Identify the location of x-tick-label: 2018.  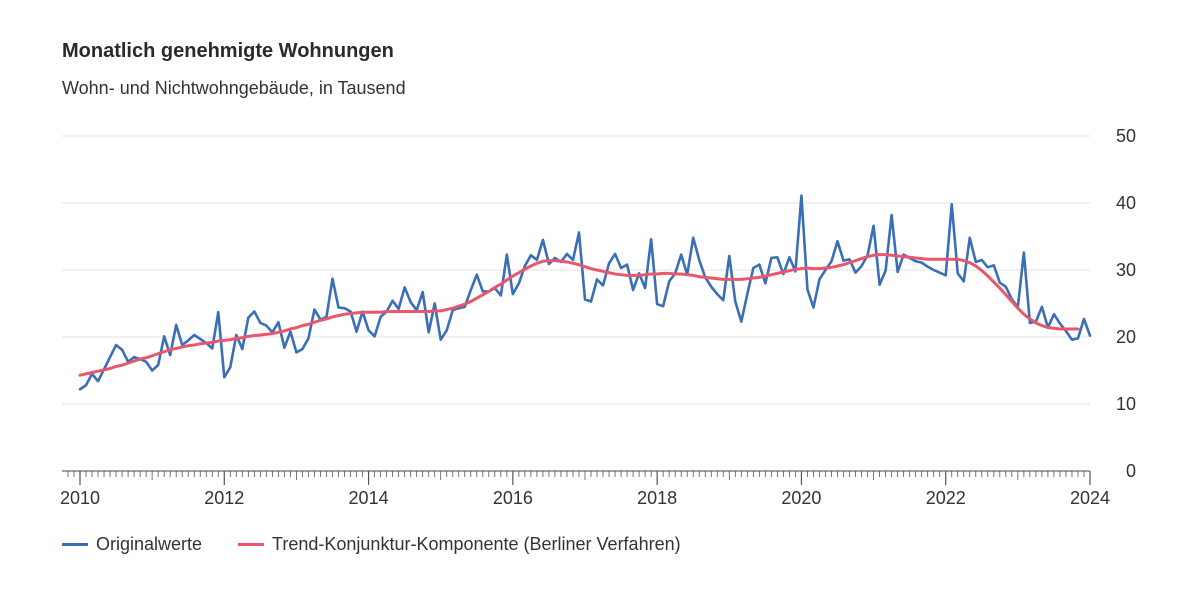
(657, 498).